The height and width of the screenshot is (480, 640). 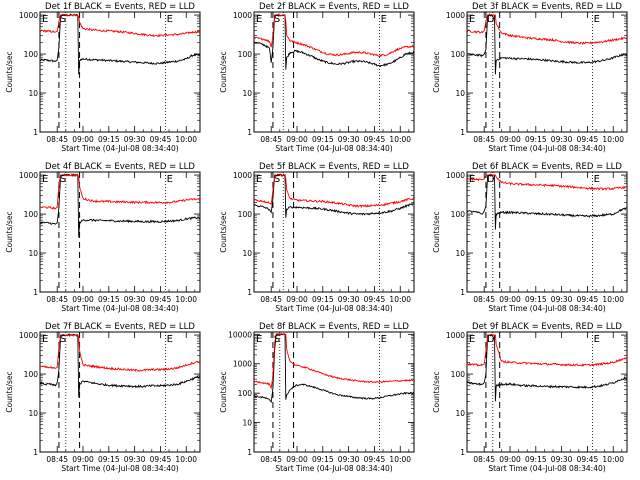 I want to click on events-series-line, so click(x=334, y=195).